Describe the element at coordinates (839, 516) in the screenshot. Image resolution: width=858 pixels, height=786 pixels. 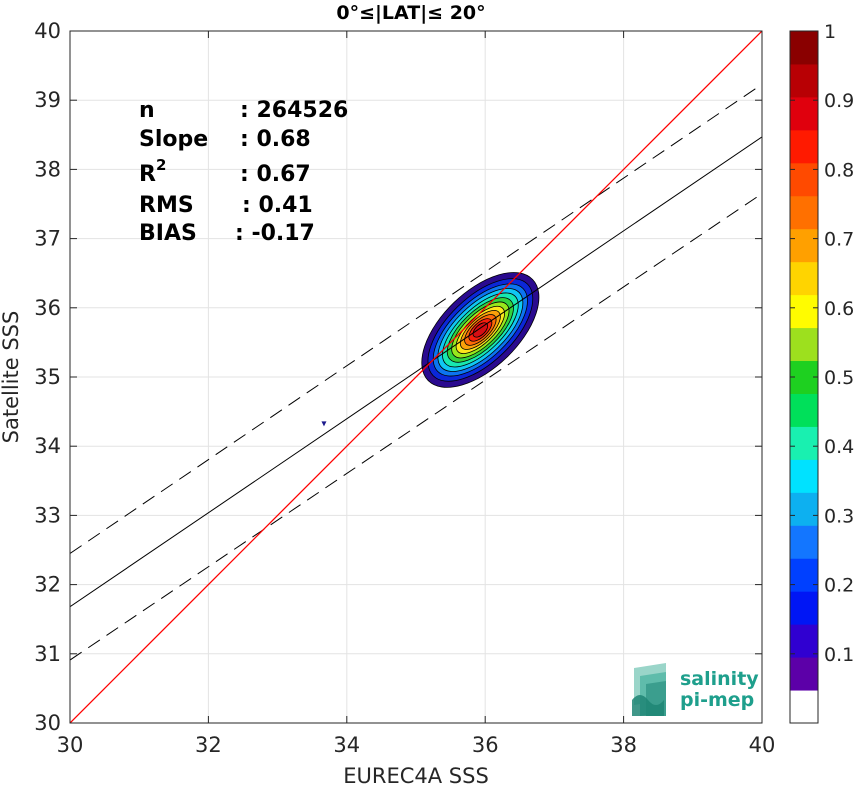
I see `colorbar-tick-label: 0.3` at that location.